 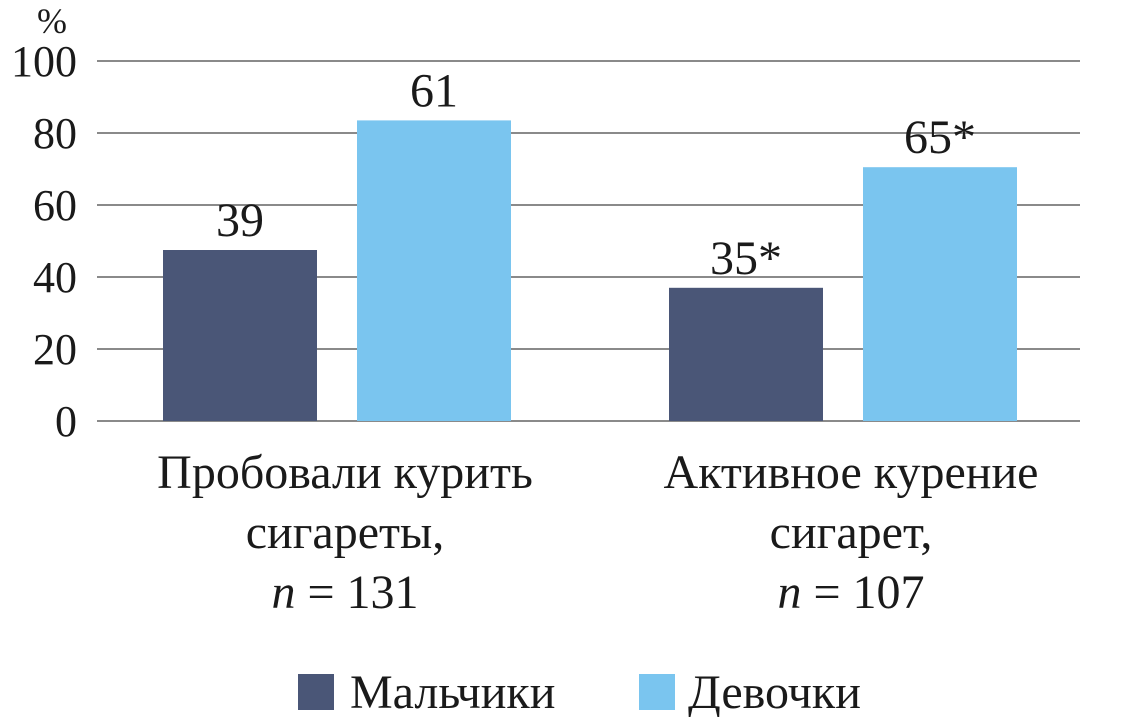 I want to click on category-label-line: Пробовали курить, so click(x=345, y=472).